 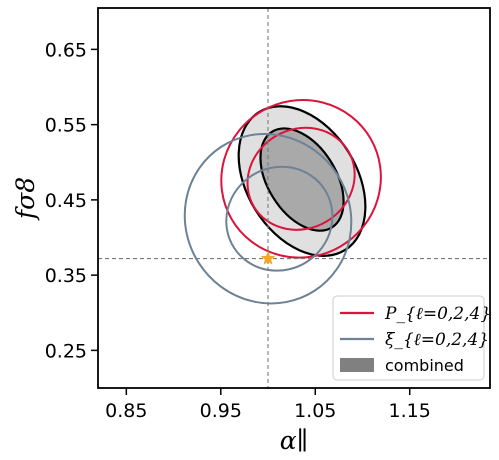 What do you see at coordinates (294, 440) in the screenshot?
I see `x-axis-label: α∥` at bounding box center [294, 440].